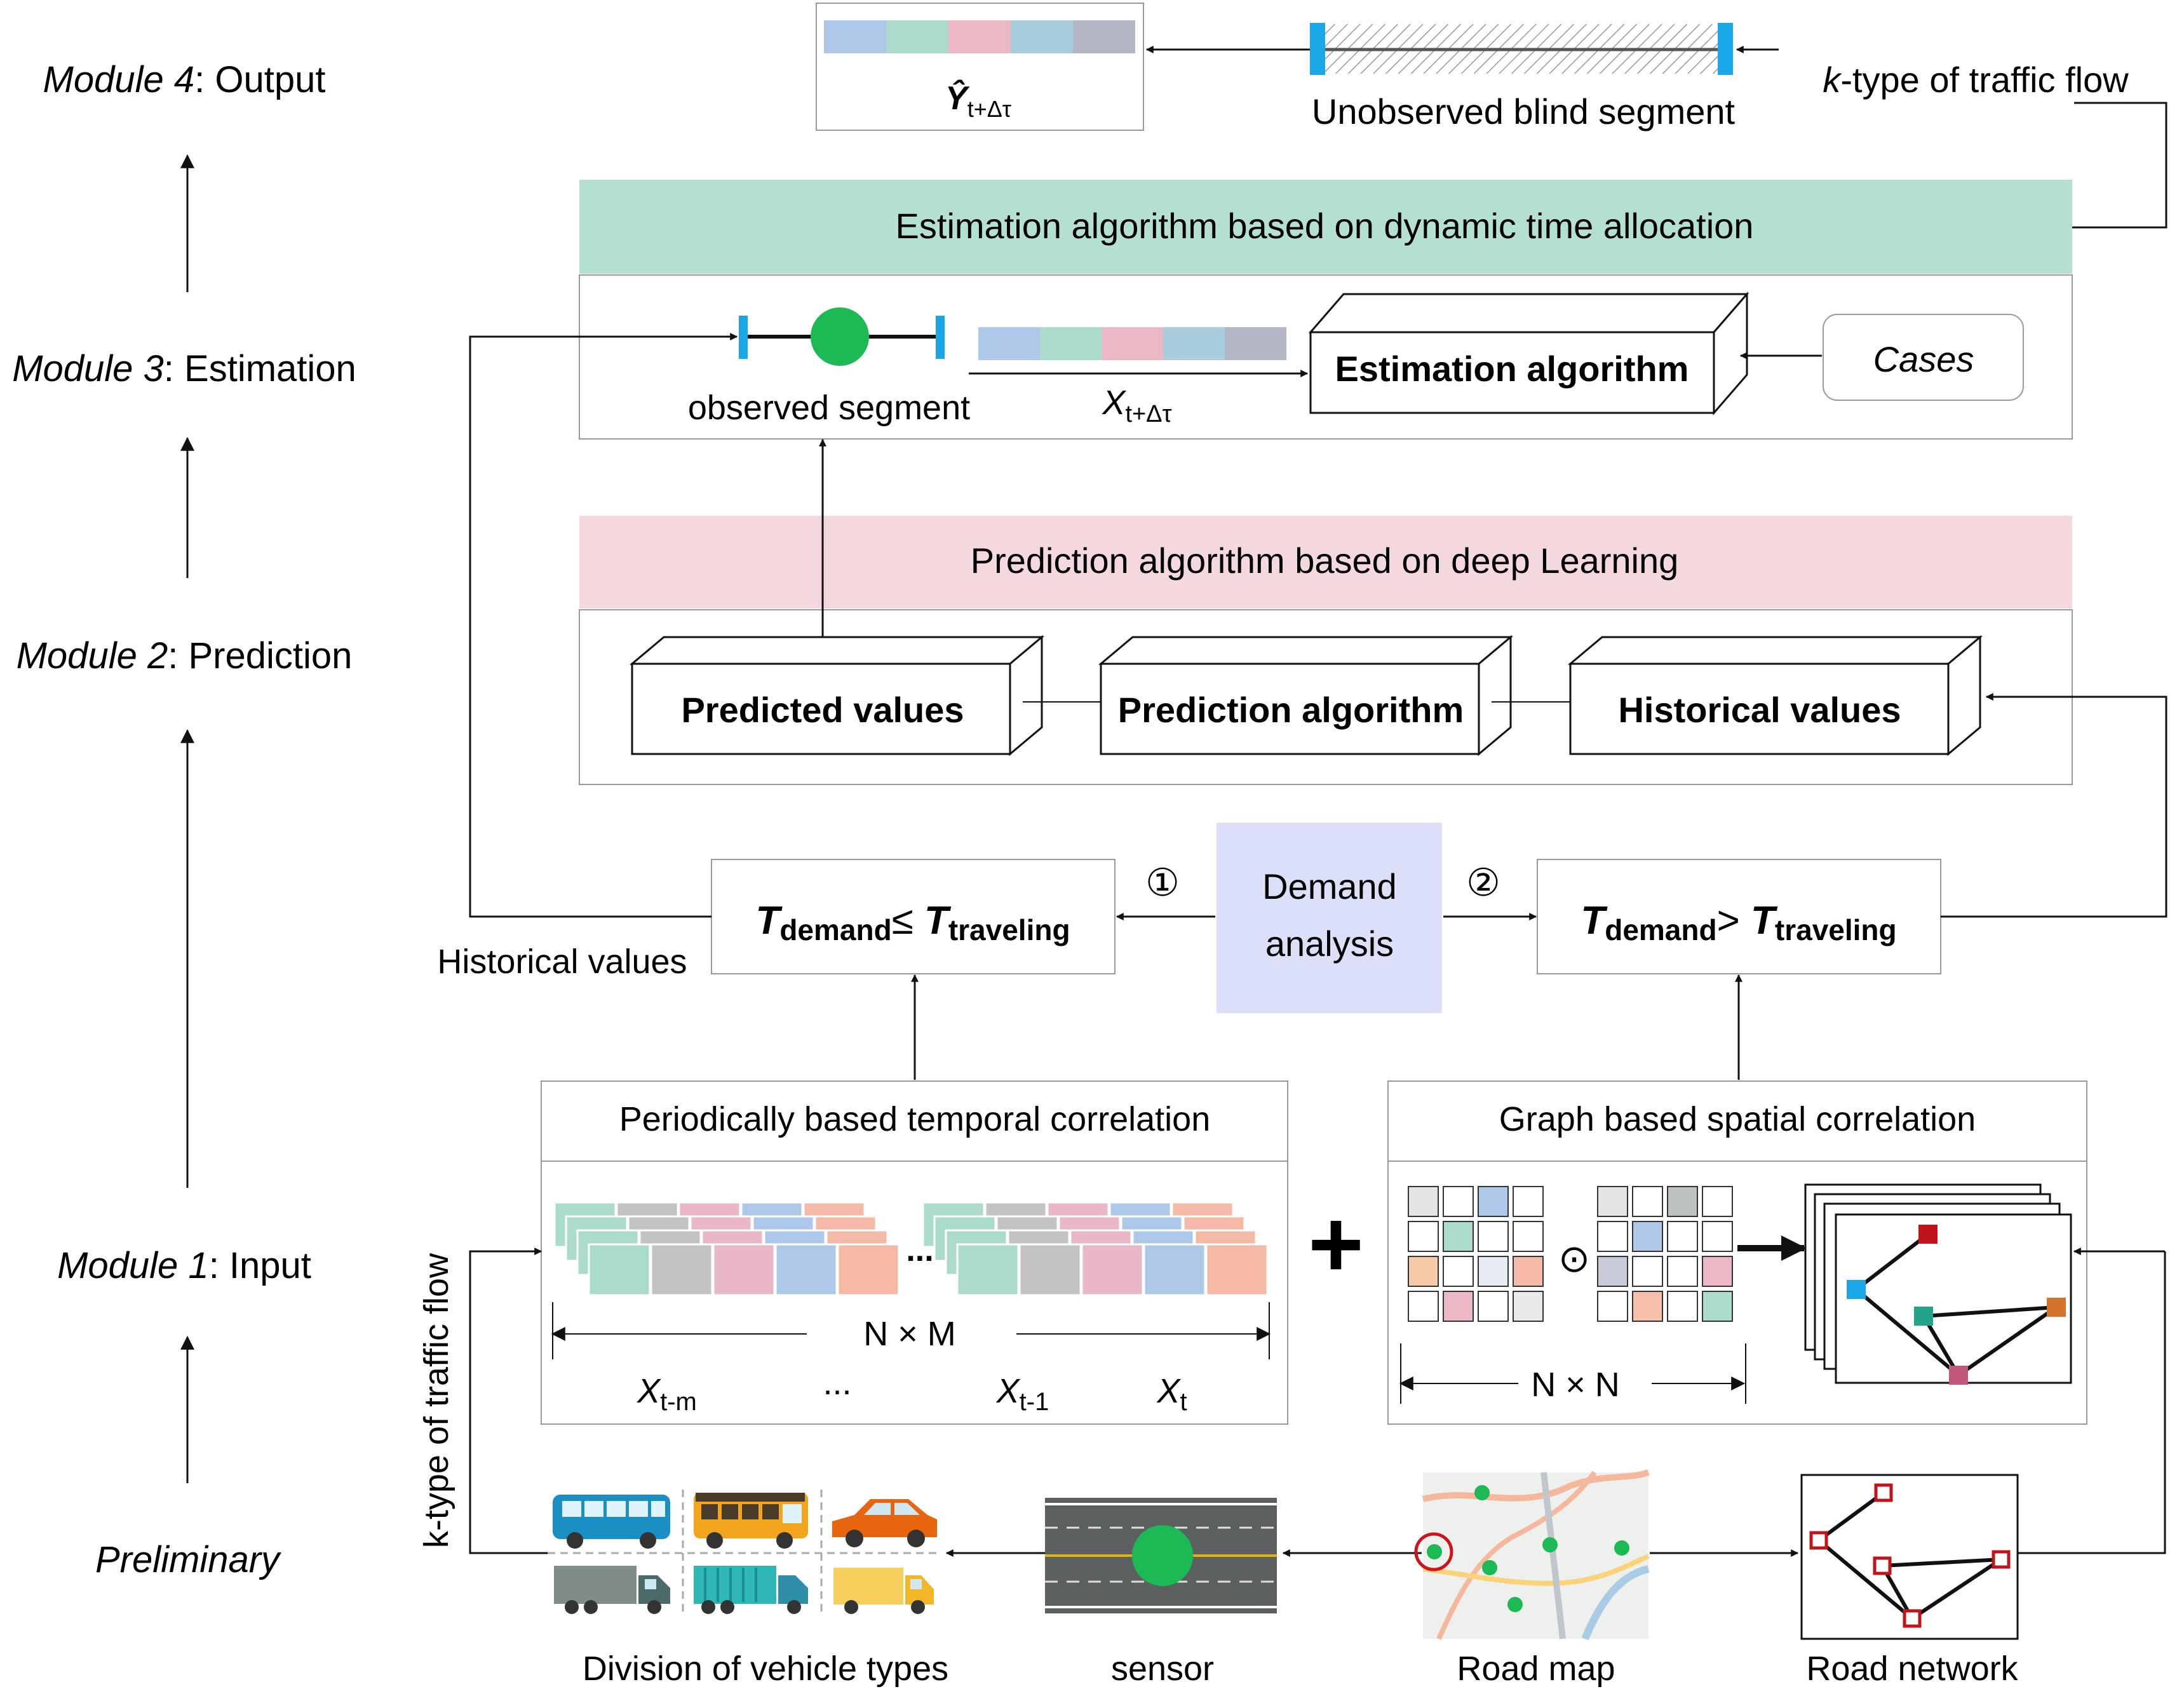 Image resolution: width=2184 pixels, height=1689 pixels. What do you see at coordinates (562, 962) in the screenshot?
I see `historical-values-path-label: Historical values` at bounding box center [562, 962].